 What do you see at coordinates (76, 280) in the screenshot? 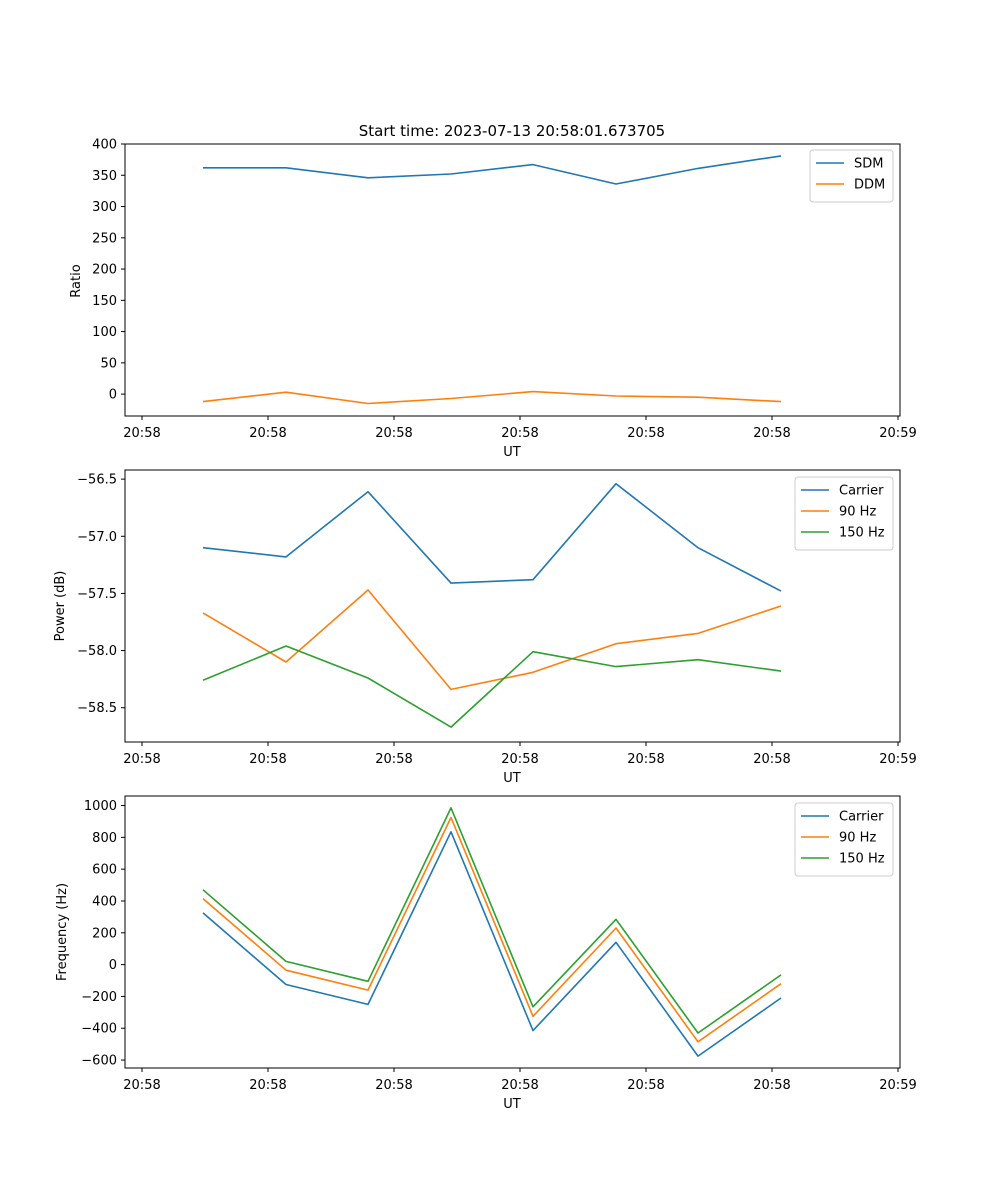
I see `y-axis-label: Ratio` at bounding box center [76, 280].